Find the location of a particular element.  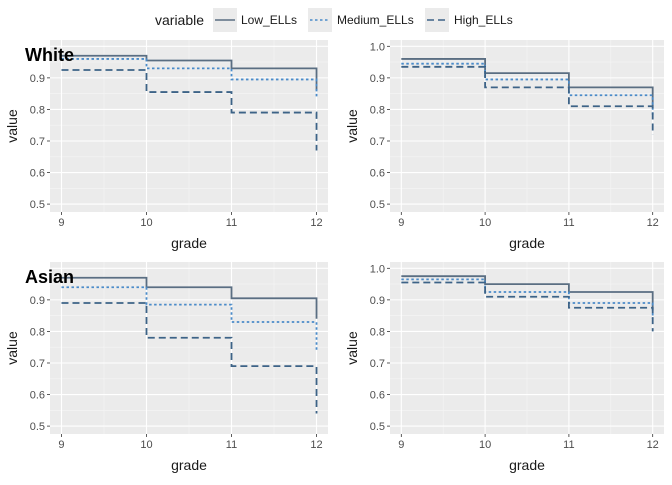

legend-label-medium-ells: Medium_ELLs is located at coordinates (375, 20).